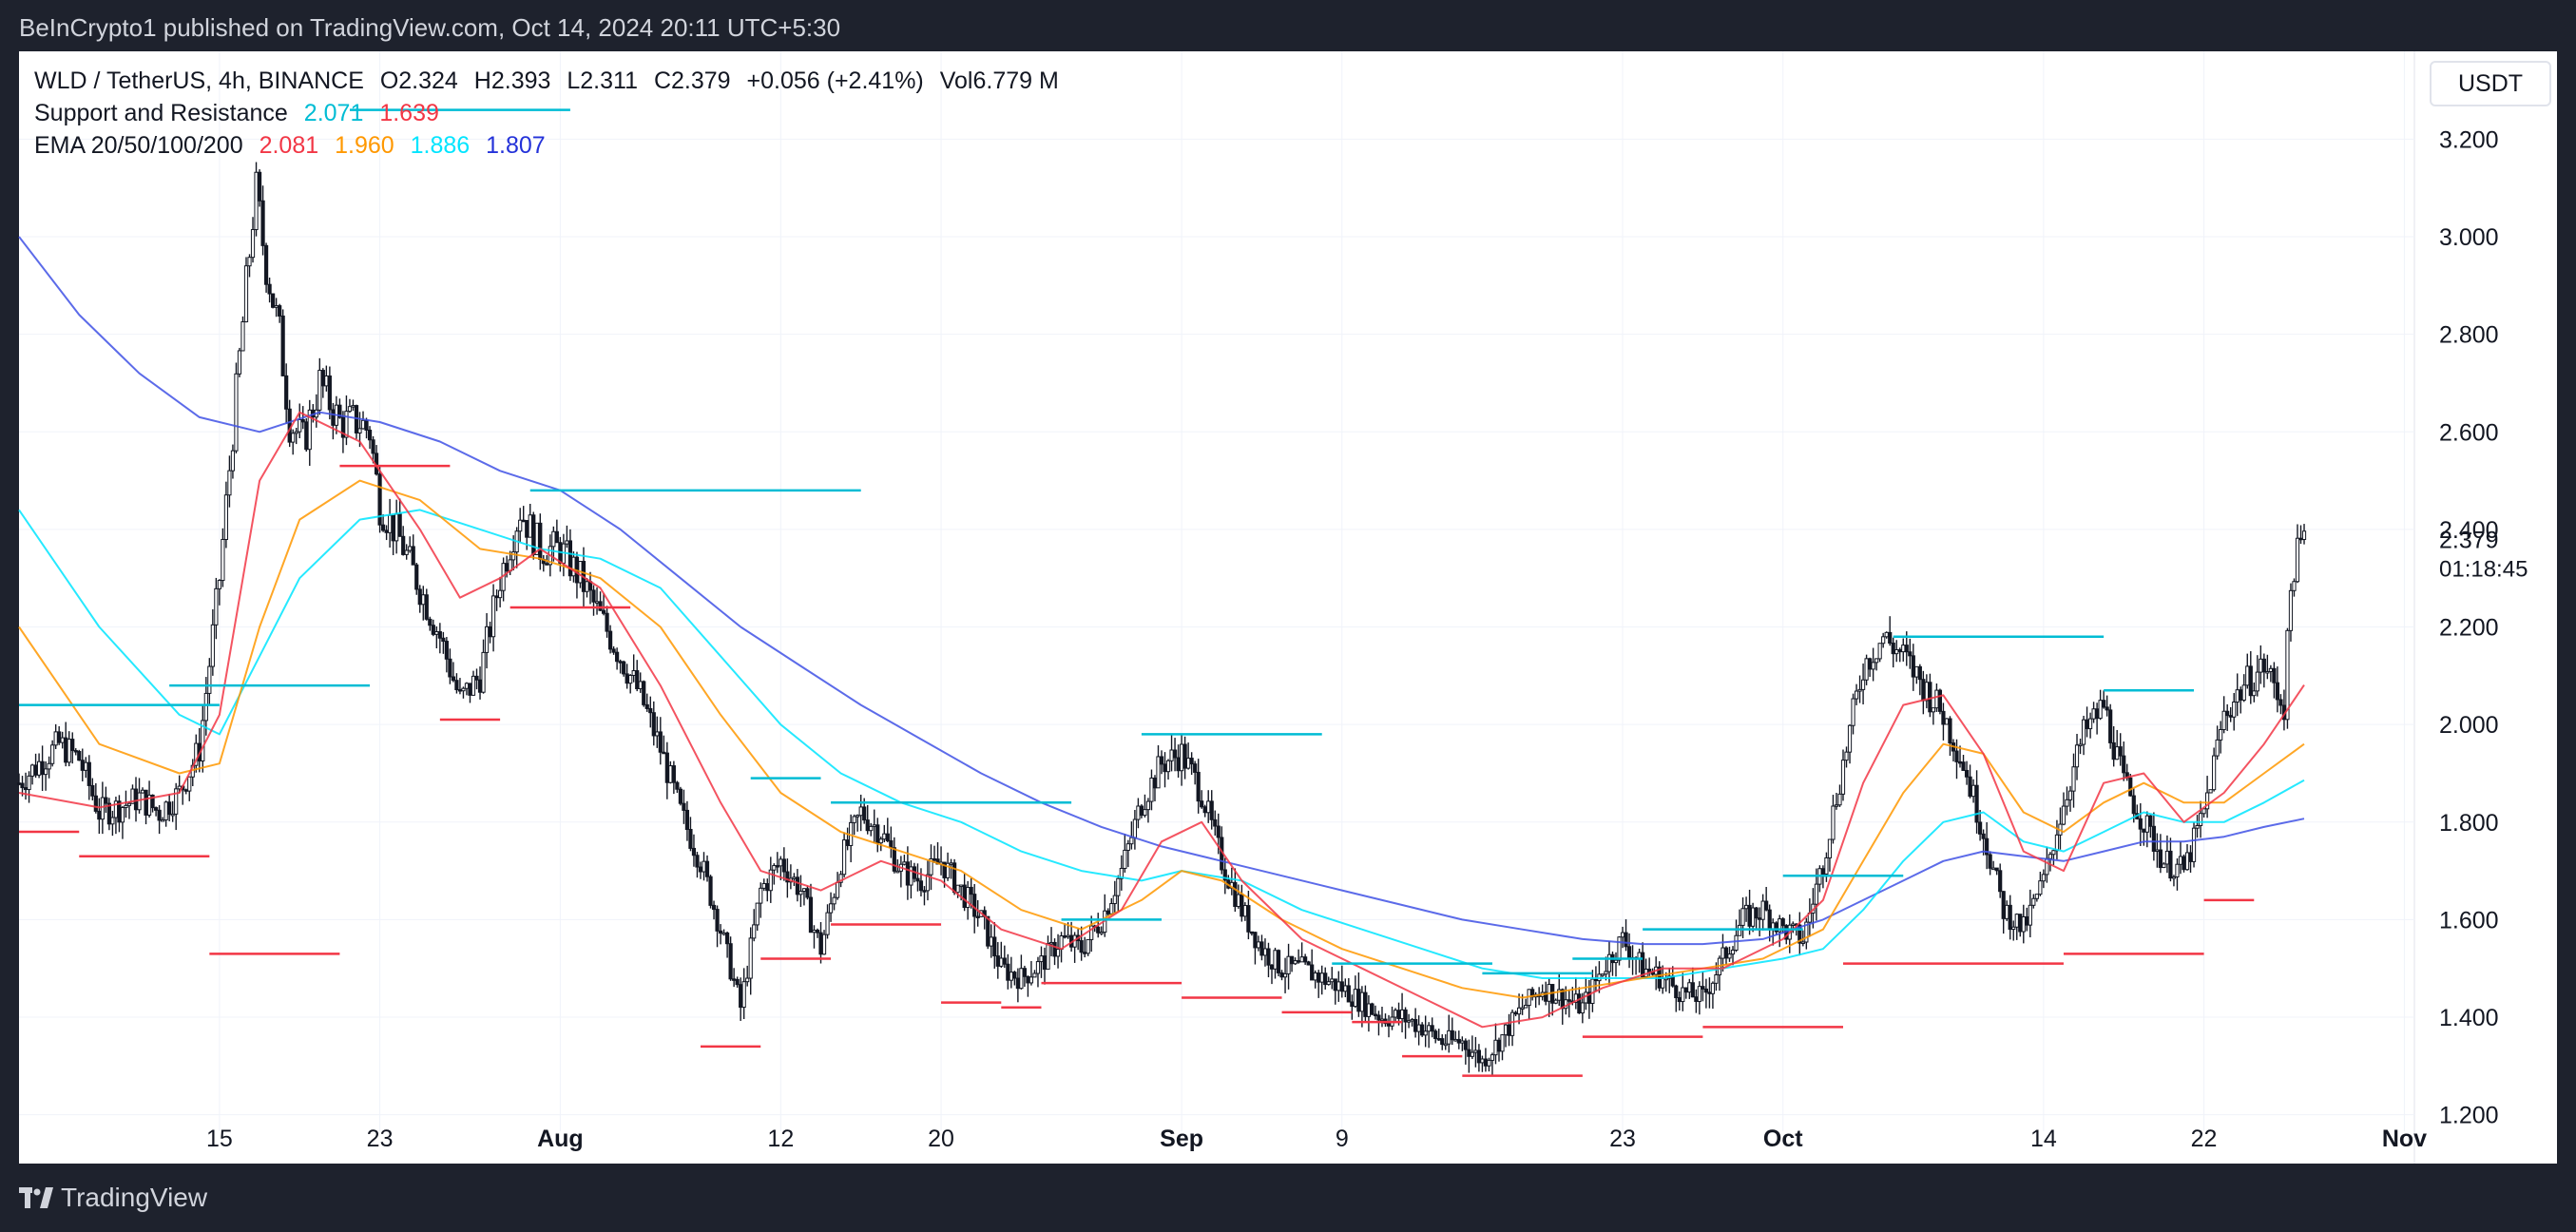 The width and height of the screenshot is (2576, 1232). I want to click on tradingview-brand: TradingView, so click(134, 1197).